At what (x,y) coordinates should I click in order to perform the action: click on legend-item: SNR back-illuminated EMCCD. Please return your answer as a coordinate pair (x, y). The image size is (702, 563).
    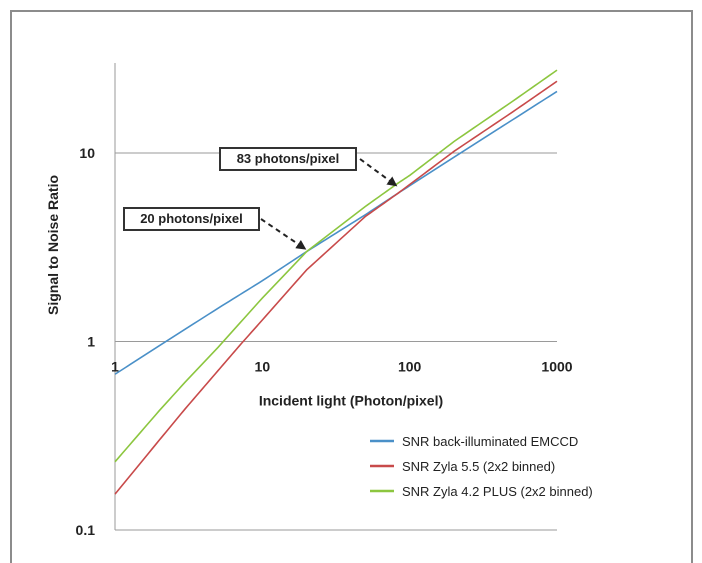
    Looking at the image, I should click on (474, 441).